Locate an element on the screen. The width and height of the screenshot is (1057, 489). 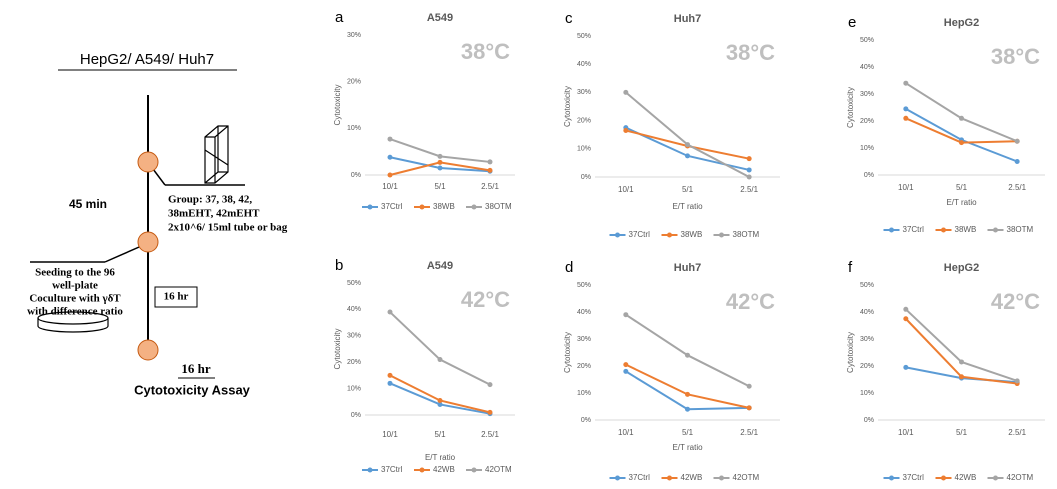
seeding-text: Seeding to the 96 is located at coordinates (75, 273).